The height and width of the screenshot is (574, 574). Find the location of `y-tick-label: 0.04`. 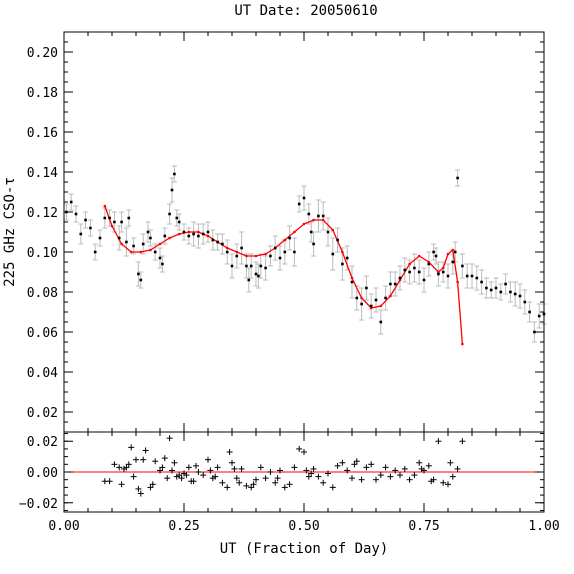

y-tick-label: 0.04 is located at coordinates (42, 373).